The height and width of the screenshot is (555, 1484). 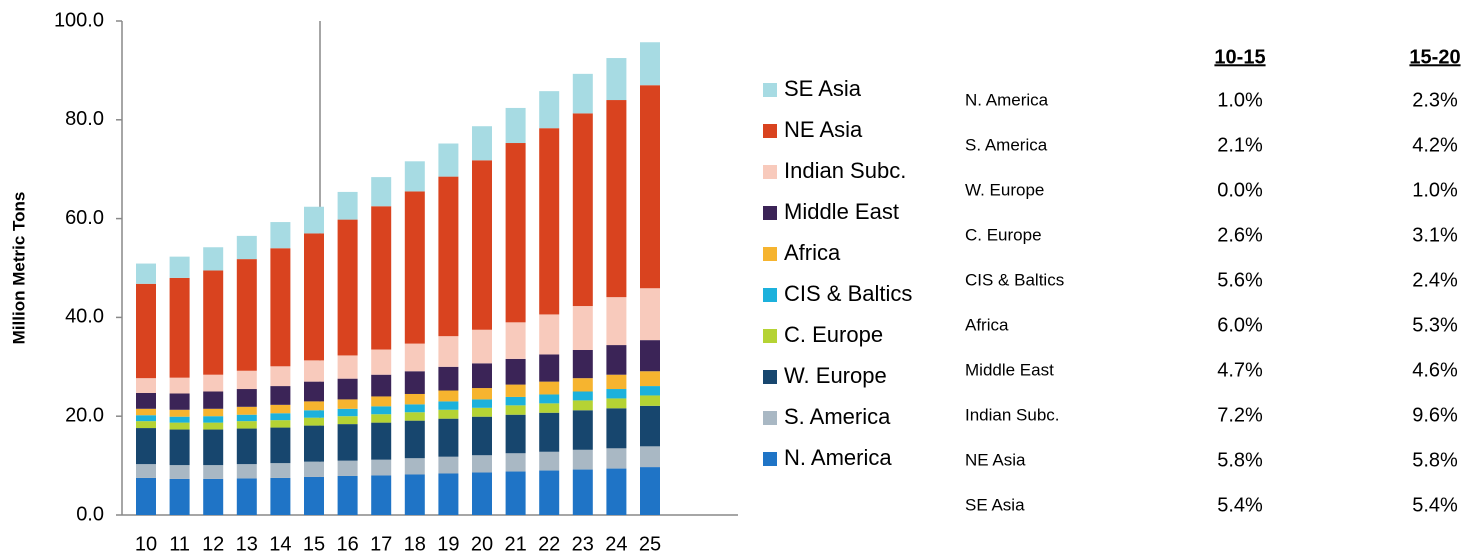 I want to click on table-cell: 2.4%, so click(x=1435, y=280).